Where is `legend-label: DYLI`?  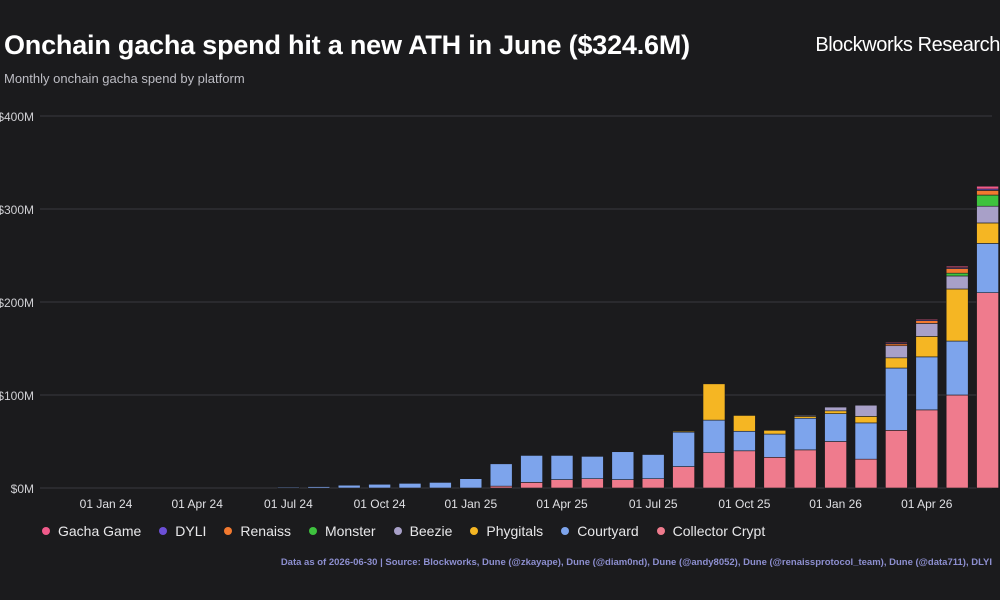 legend-label: DYLI is located at coordinates (191, 531).